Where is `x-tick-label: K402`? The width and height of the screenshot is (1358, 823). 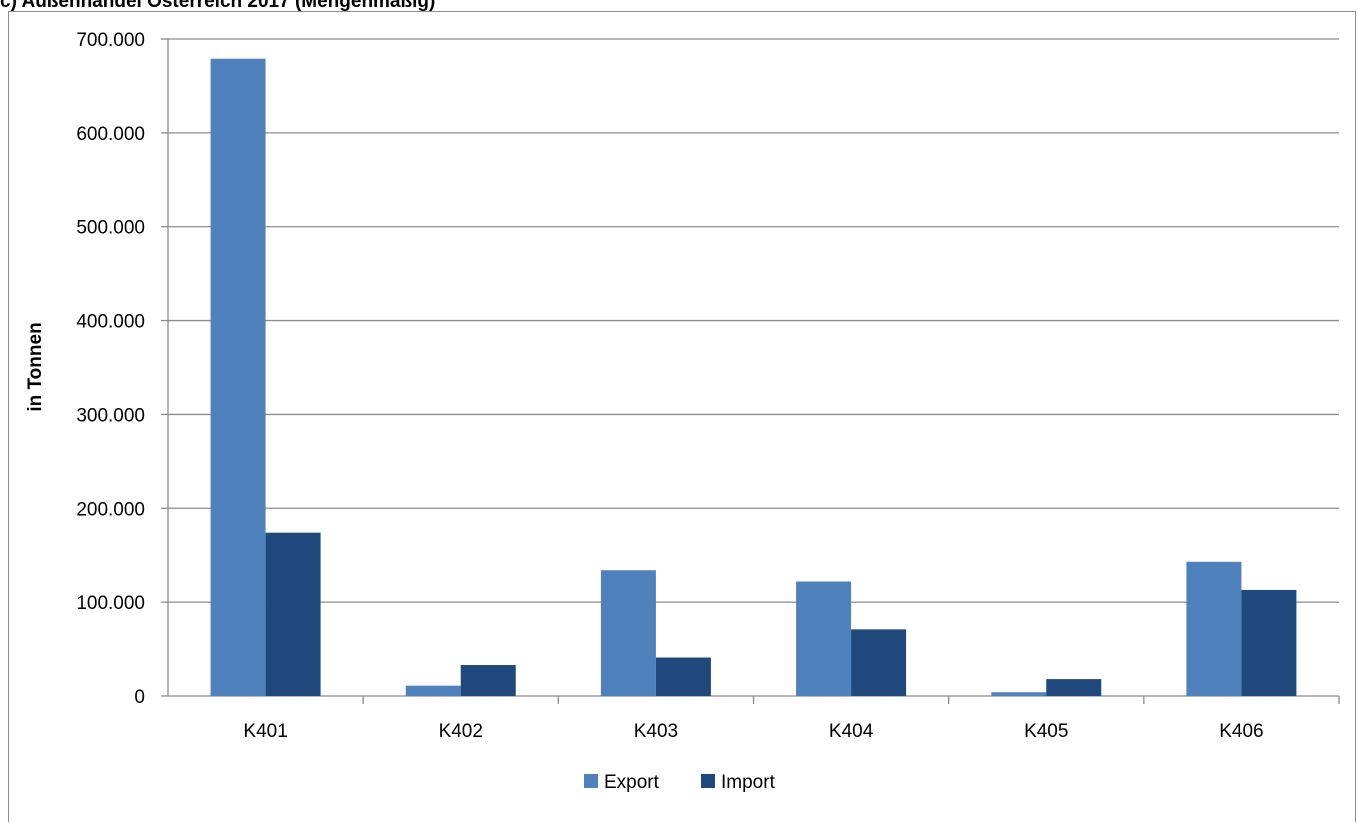
x-tick-label: K402 is located at coordinates (461, 731).